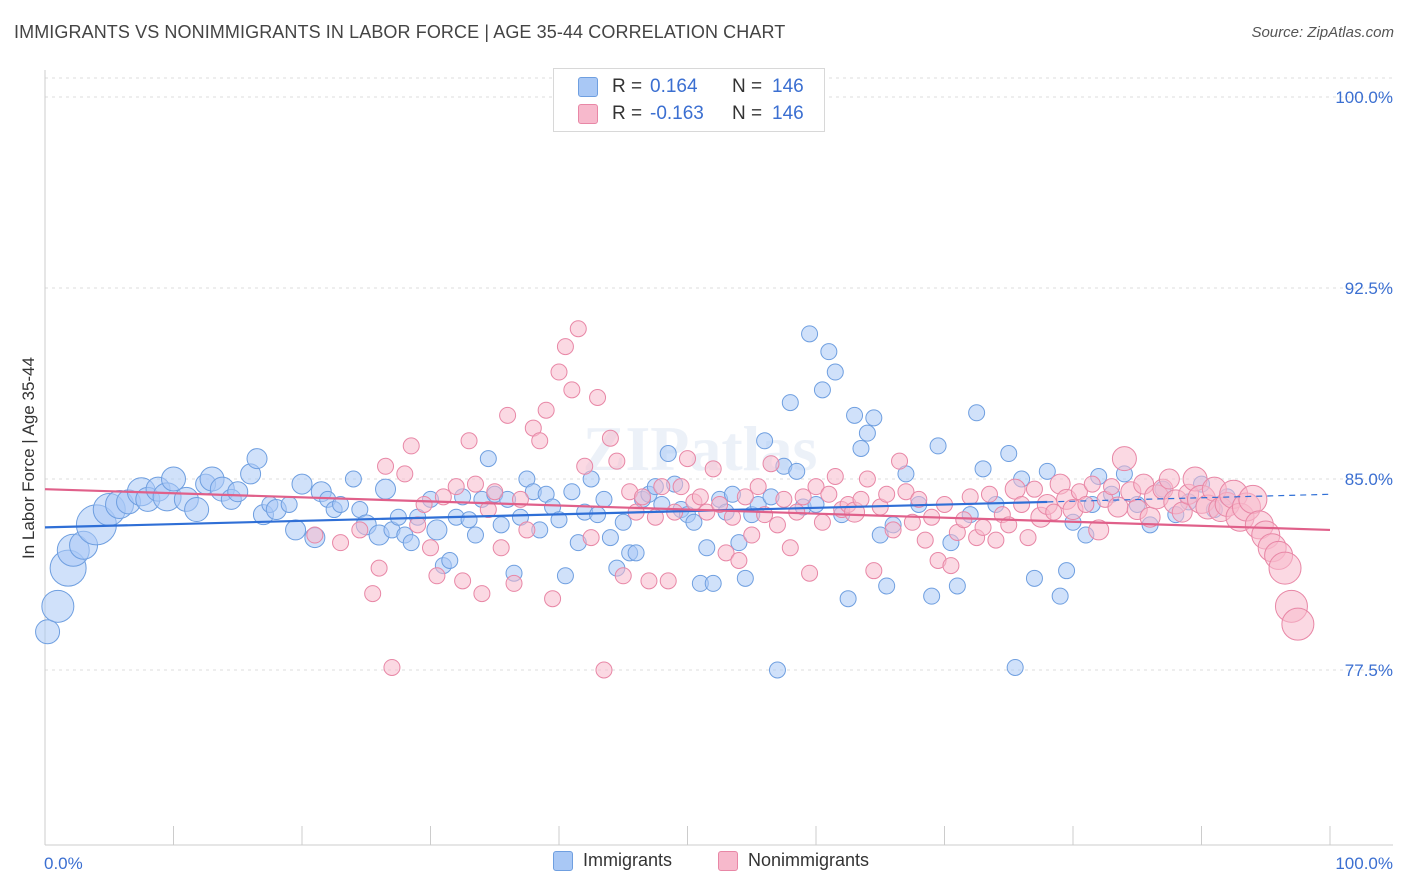 This screenshot has width=1406, height=892. What do you see at coordinates (563, 860) in the screenshot?
I see `legend-swatch-immigrants` at bounding box center [563, 860].